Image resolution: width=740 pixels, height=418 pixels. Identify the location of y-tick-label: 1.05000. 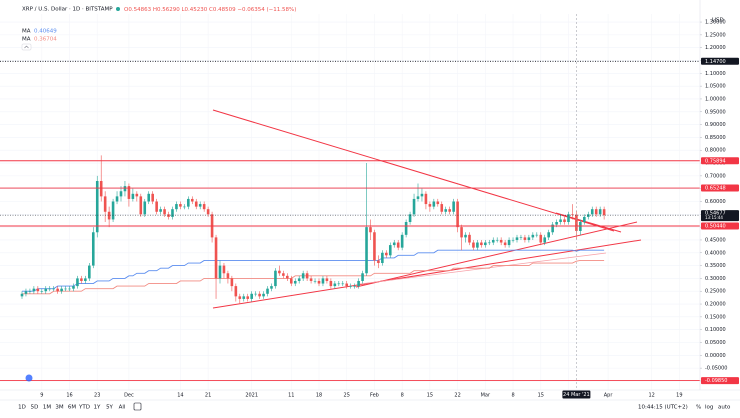
(715, 87).